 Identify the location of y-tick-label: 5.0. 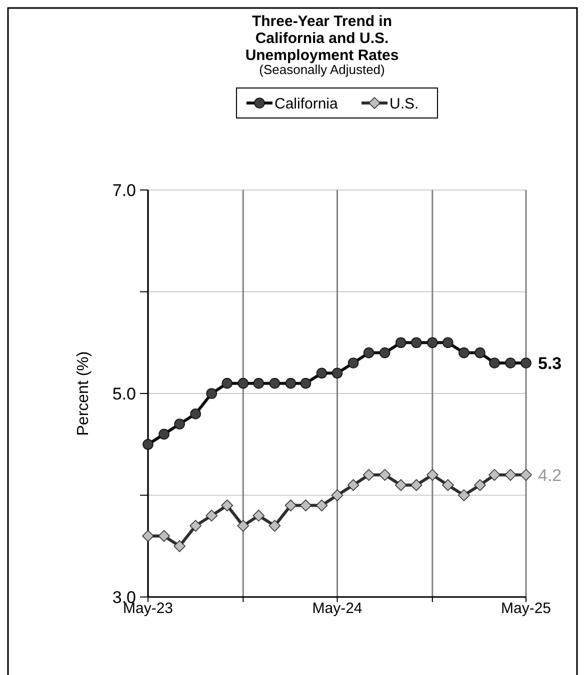
(124, 394).